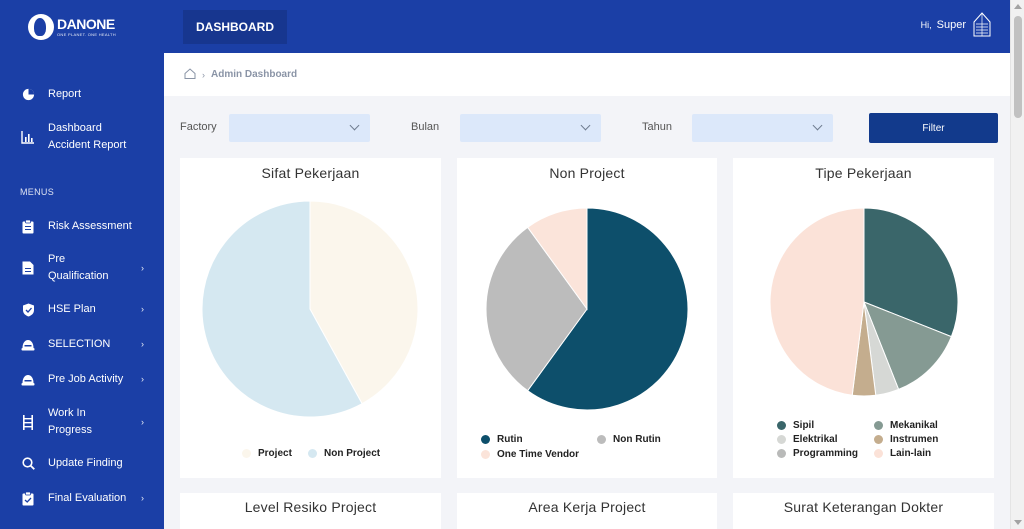 This screenshot has height=529, width=1024. What do you see at coordinates (86, 34) in the screenshot?
I see `brand-tagline: ONE PLANET. ONE HEALTH` at bounding box center [86, 34].